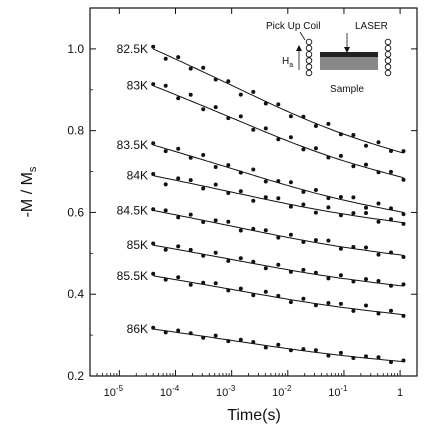 This screenshot has width=439, height=437. What do you see at coordinates (132, 189) in the screenshot?
I see `series-labels: 82.5K 83K 83.5K 84K 84.5K 85K 85.5K 86K` at bounding box center [132, 189].